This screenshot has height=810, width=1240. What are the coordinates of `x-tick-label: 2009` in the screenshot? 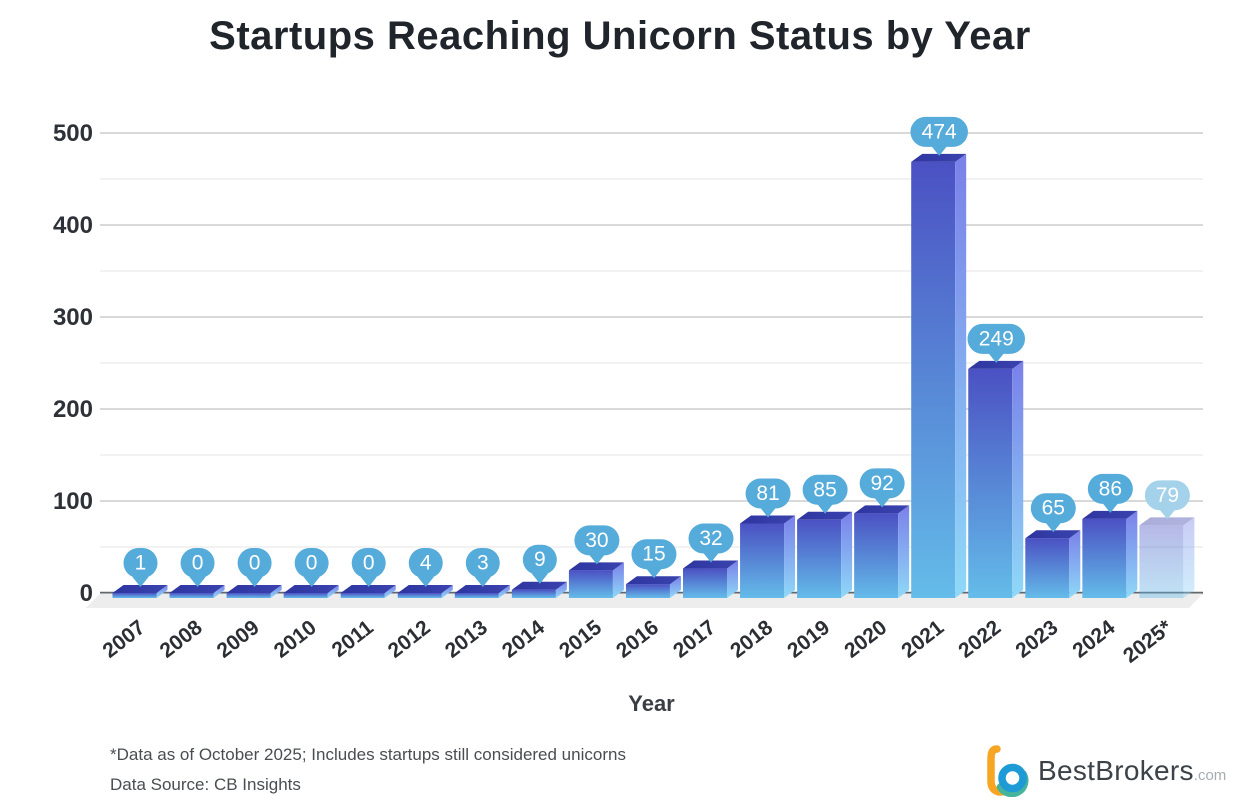 It's located at (238, 639).